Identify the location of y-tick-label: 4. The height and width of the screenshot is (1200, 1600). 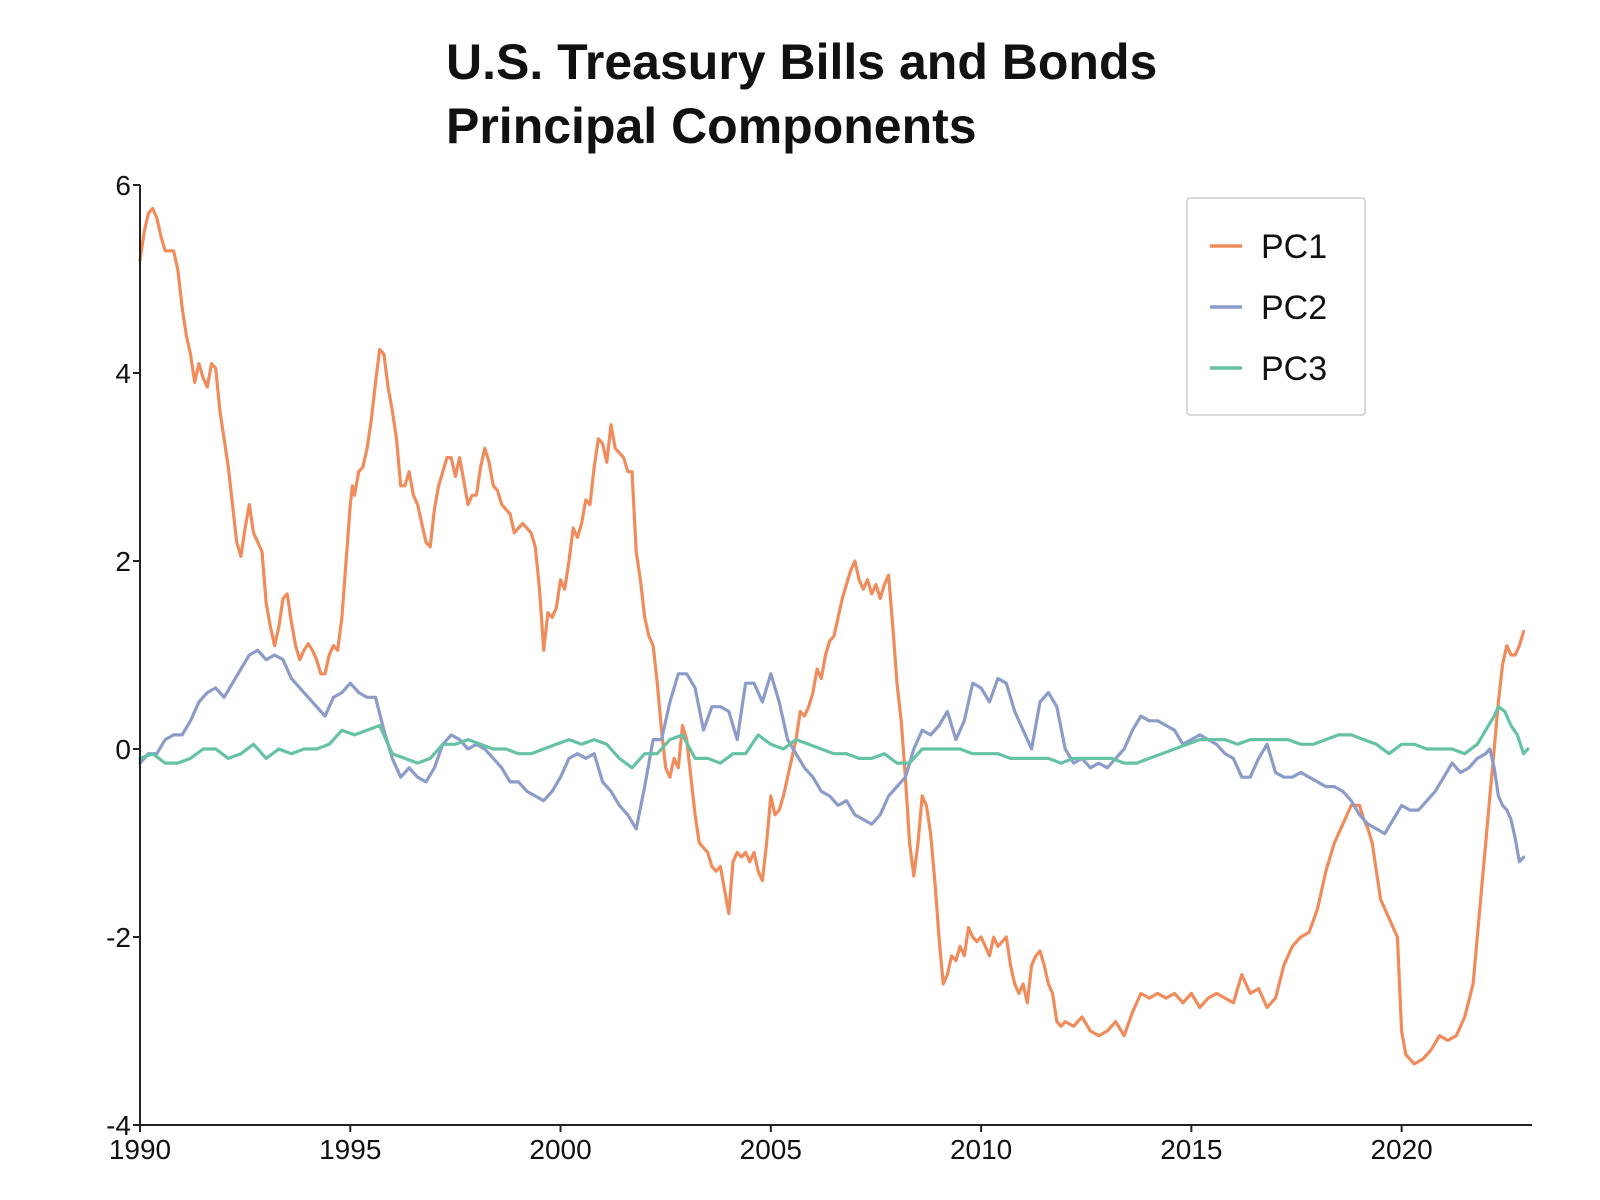
(123, 373).